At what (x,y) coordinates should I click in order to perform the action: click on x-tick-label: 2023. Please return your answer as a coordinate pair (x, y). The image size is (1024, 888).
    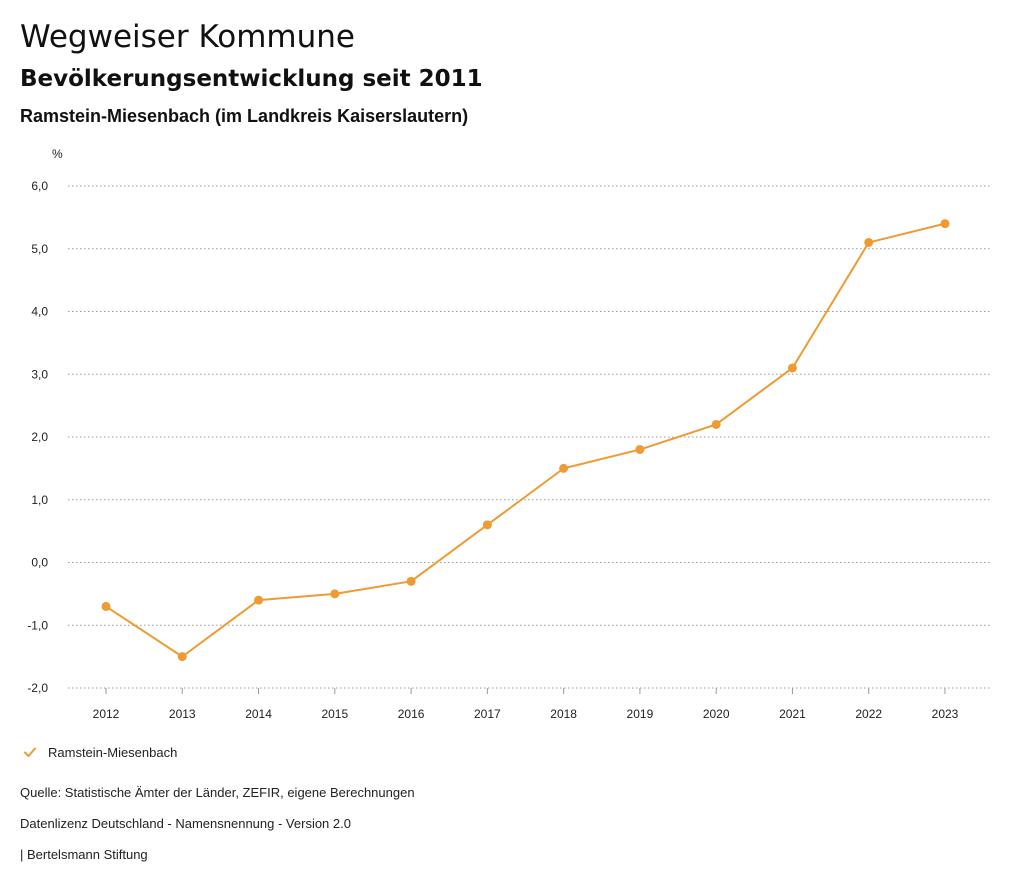
    Looking at the image, I should click on (945, 714).